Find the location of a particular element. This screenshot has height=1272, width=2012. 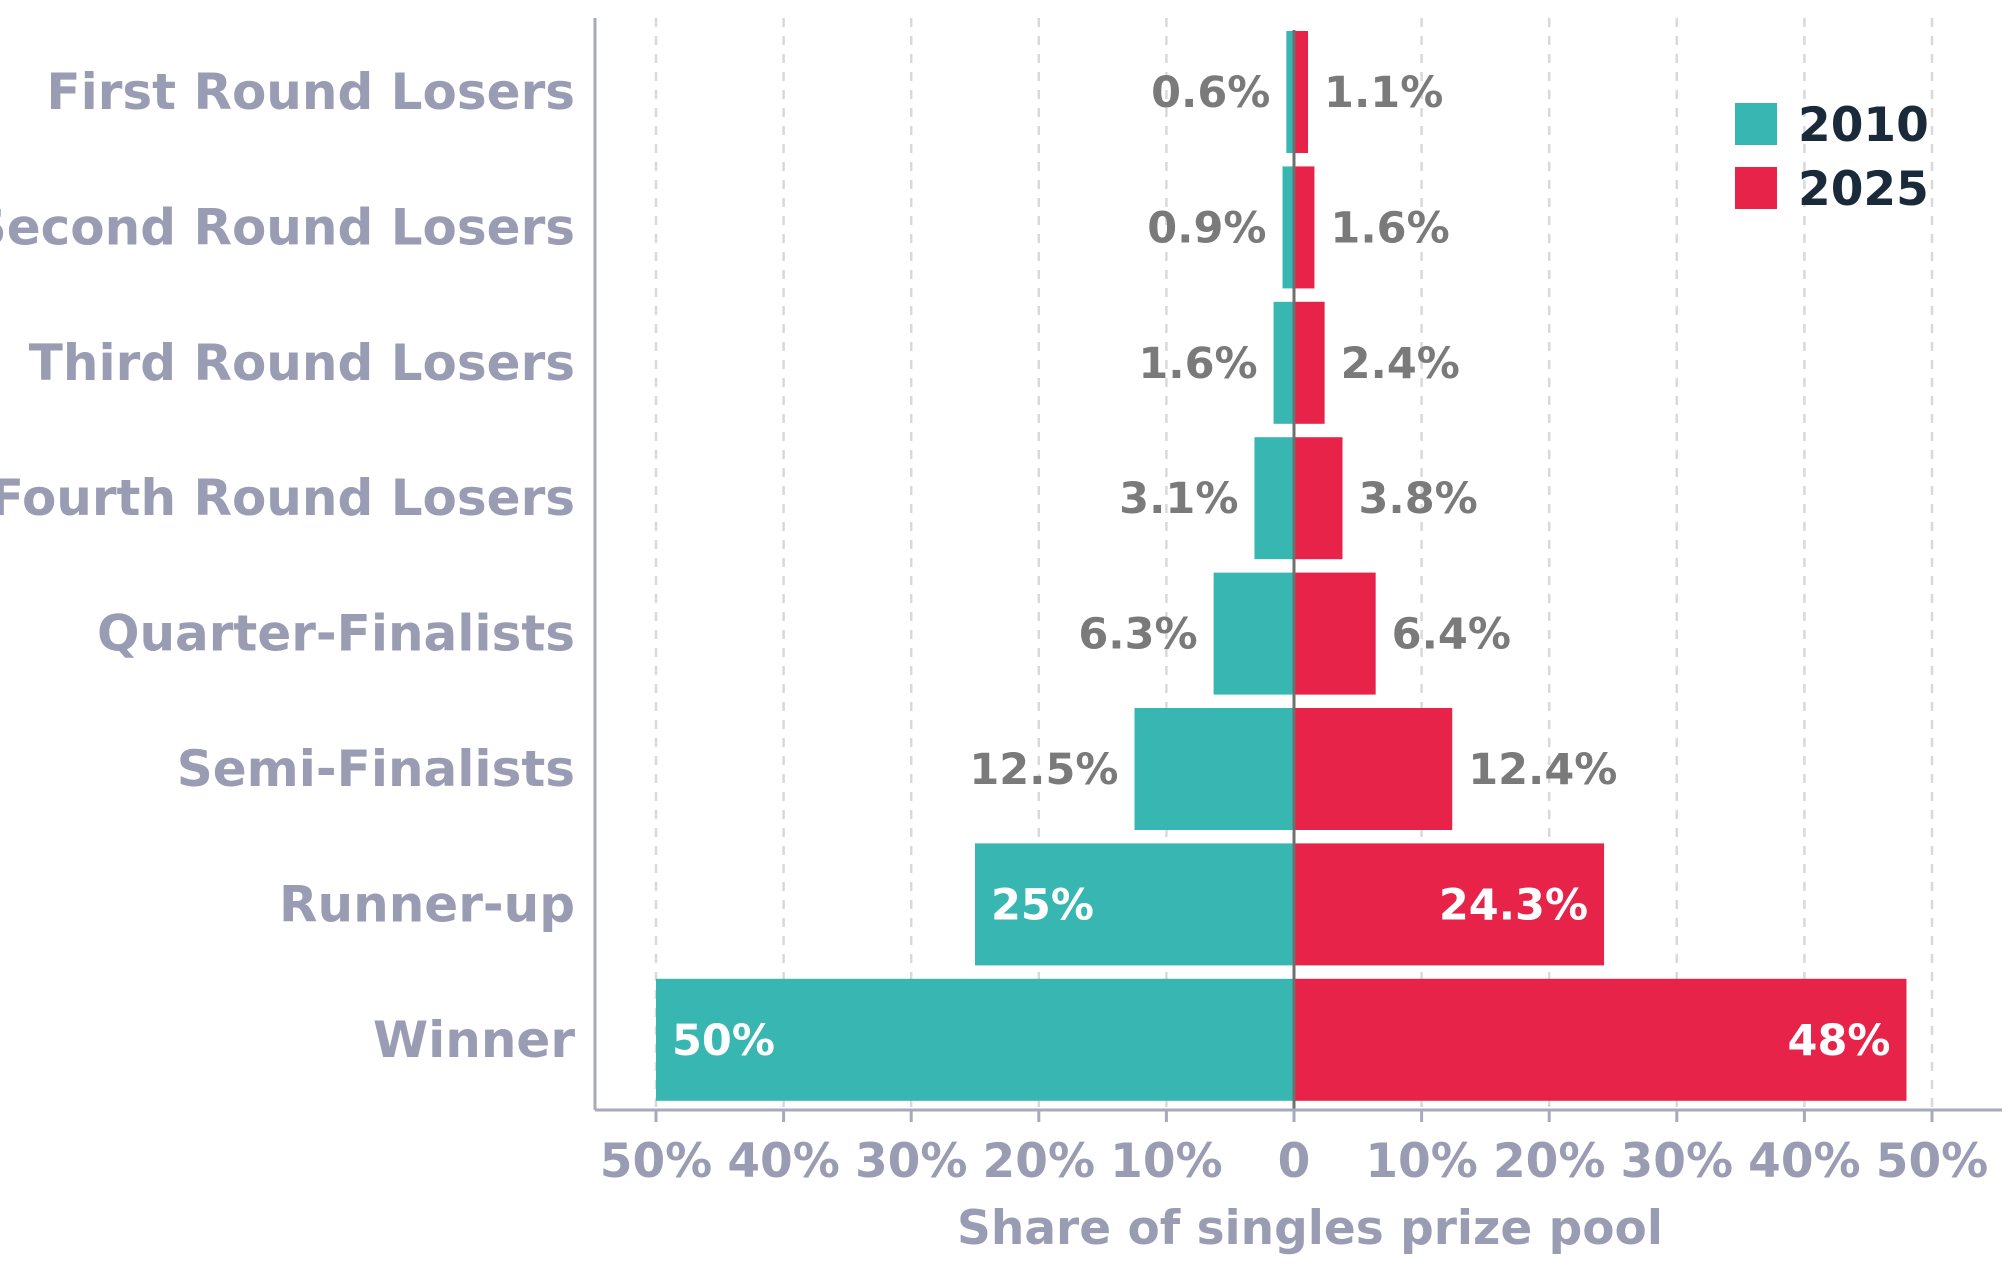

x-tick-label: 0 is located at coordinates (1294, 1161).